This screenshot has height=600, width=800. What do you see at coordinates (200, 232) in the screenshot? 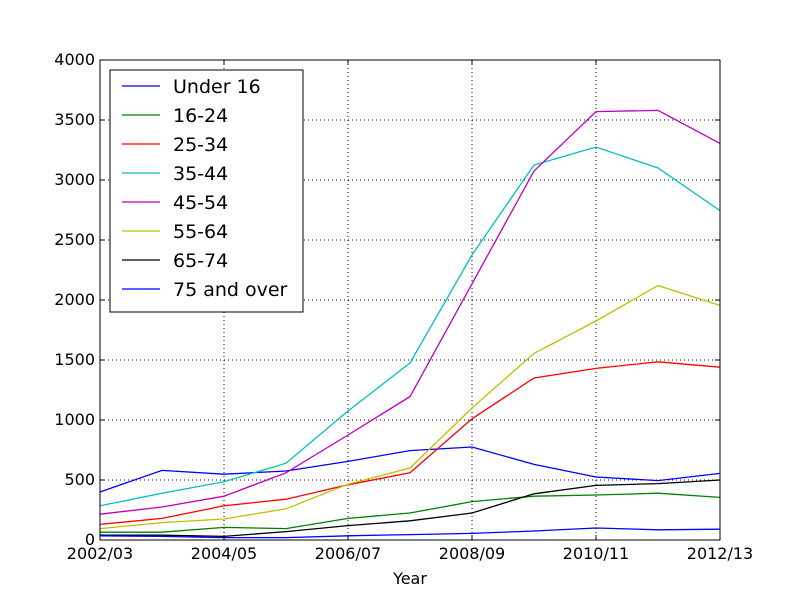
I see `legend-label: 55-64` at bounding box center [200, 232].